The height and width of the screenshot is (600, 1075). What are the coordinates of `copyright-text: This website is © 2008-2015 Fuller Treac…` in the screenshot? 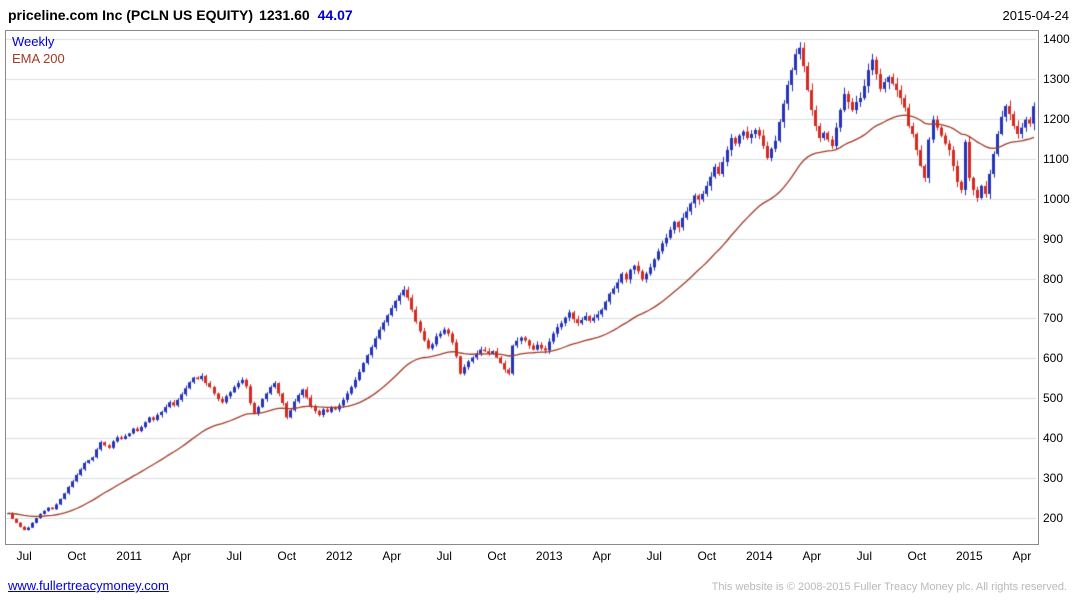 It's located at (889, 587).